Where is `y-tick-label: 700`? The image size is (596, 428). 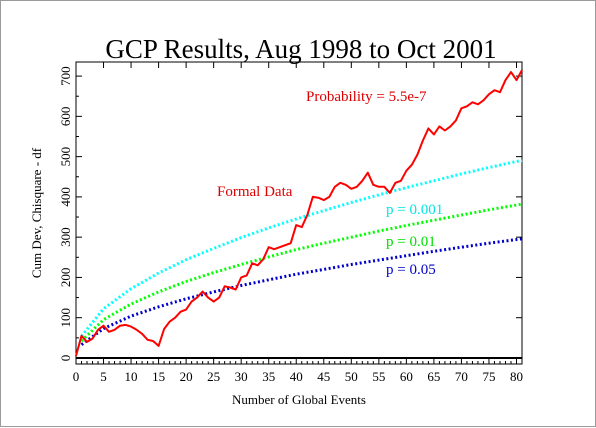 y-tick-label: 700 is located at coordinates (65, 76).